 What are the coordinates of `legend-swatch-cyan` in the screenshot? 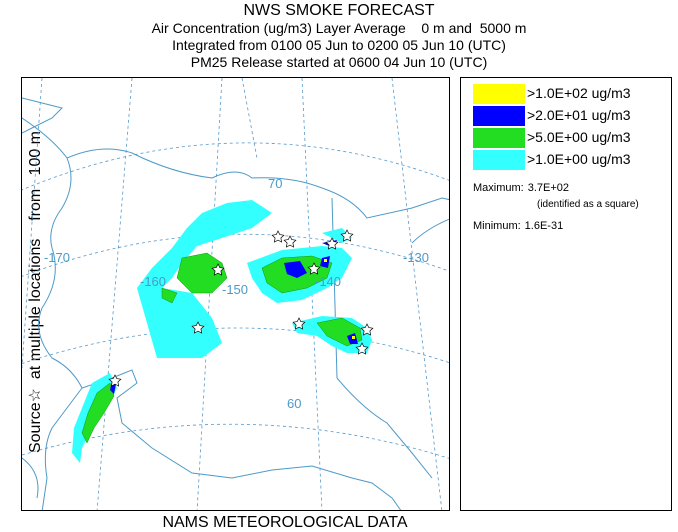 It's located at (499, 160).